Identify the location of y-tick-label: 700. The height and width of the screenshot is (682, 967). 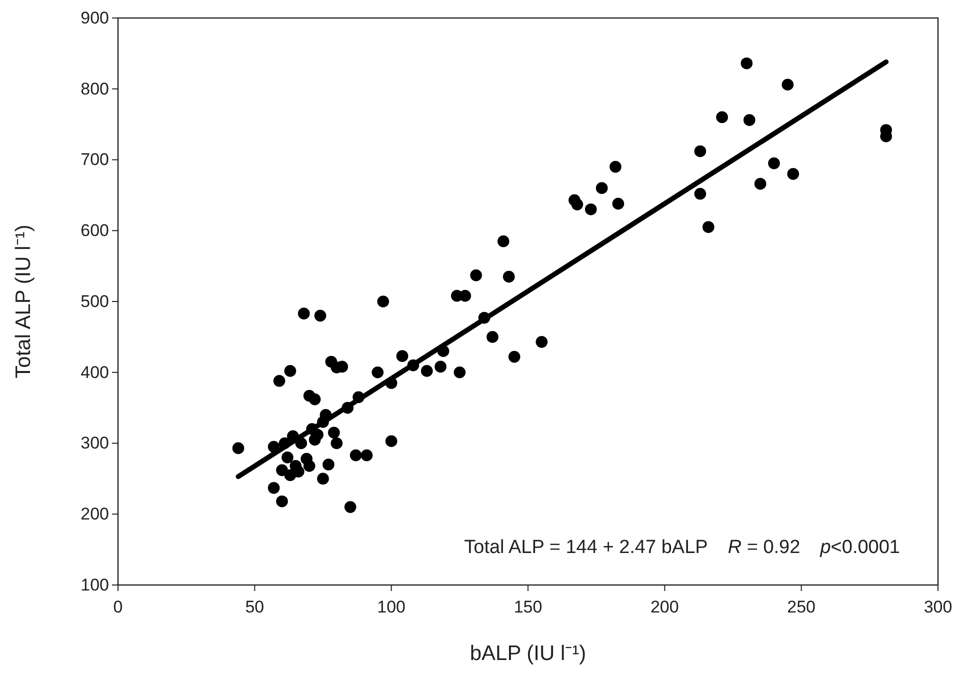
(94, 160).